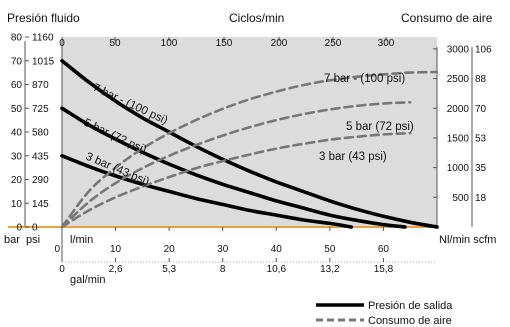 This screenshot has height=327, width=510. Describe the element at coordinates (87, 280) in the screenshot. I see `unit-galmin: gal/min` at that location.